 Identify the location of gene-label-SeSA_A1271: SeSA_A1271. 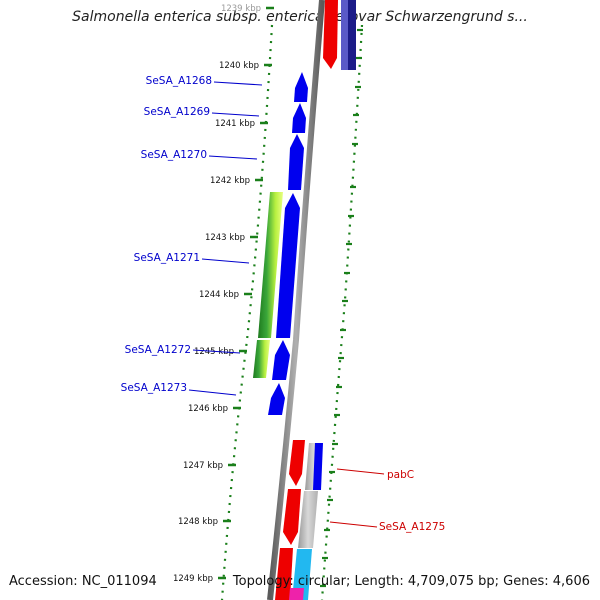
(167, 258).